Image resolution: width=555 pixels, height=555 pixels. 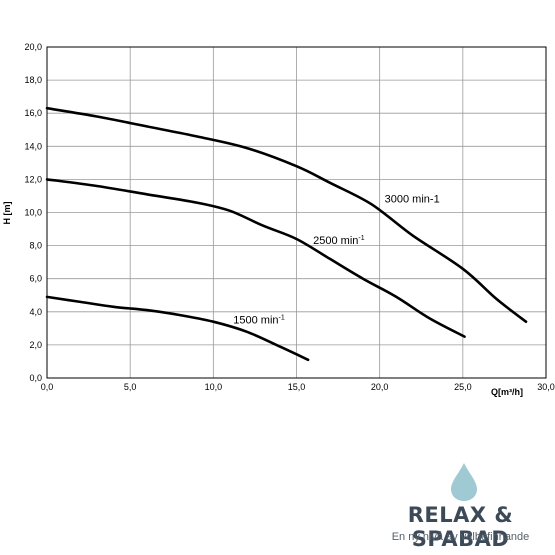 What do you see at coordinates (33, 113) in the screenshot?
I see `y-tick-label: 16,0` at bounding box center [33, 113].